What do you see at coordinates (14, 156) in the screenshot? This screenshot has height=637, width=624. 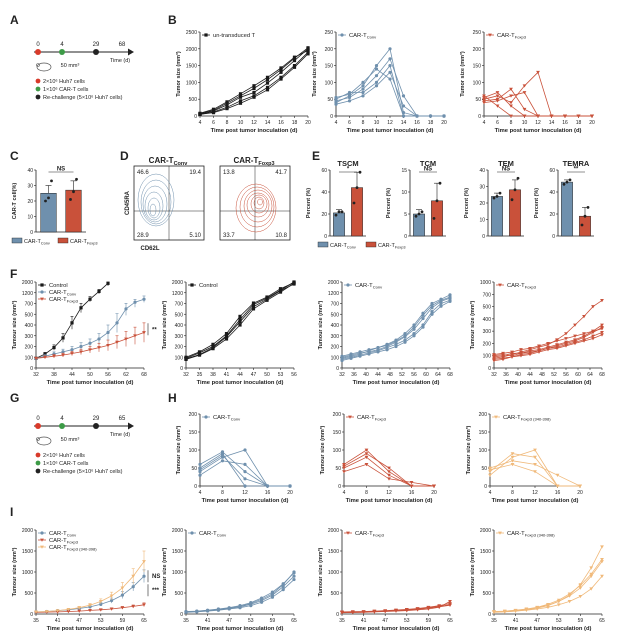 I see `panel-label-c: C` at bounding box center [14, 156].